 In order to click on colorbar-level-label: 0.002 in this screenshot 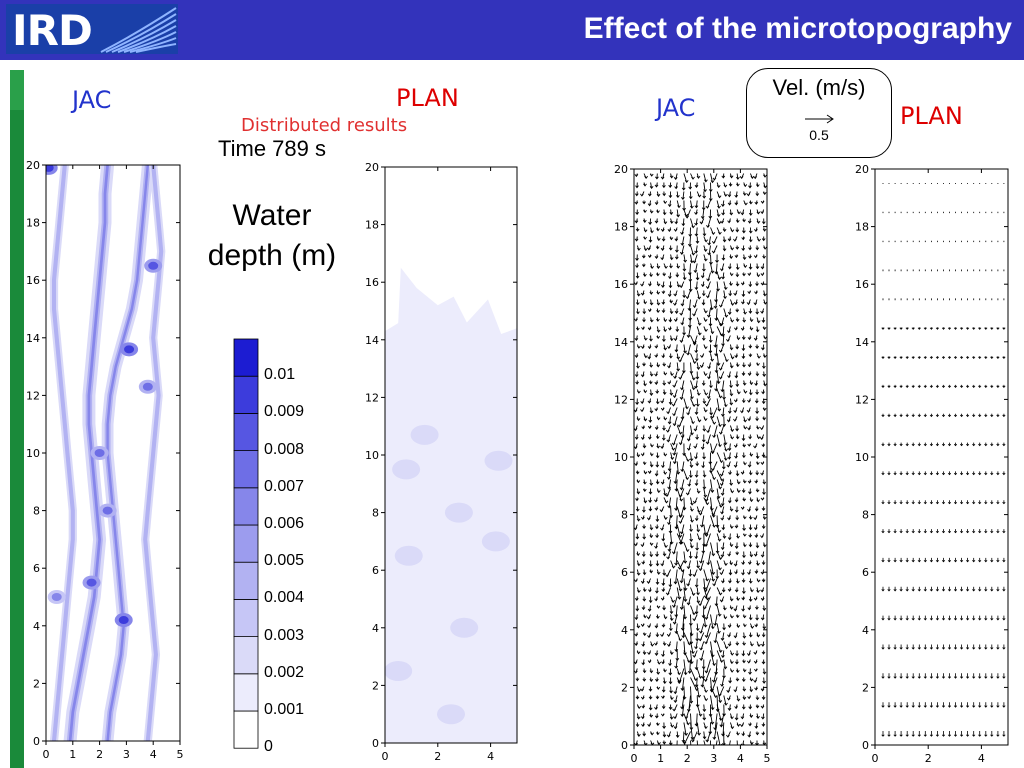, I will do `click(284, 672)`.